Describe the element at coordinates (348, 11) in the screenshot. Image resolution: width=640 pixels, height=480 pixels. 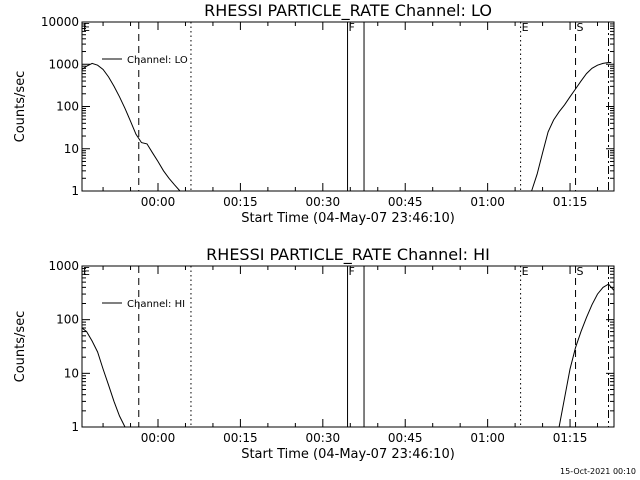
I see `chart-title: RHESSI PARTICLE_RATE Channel: LO` at that location.